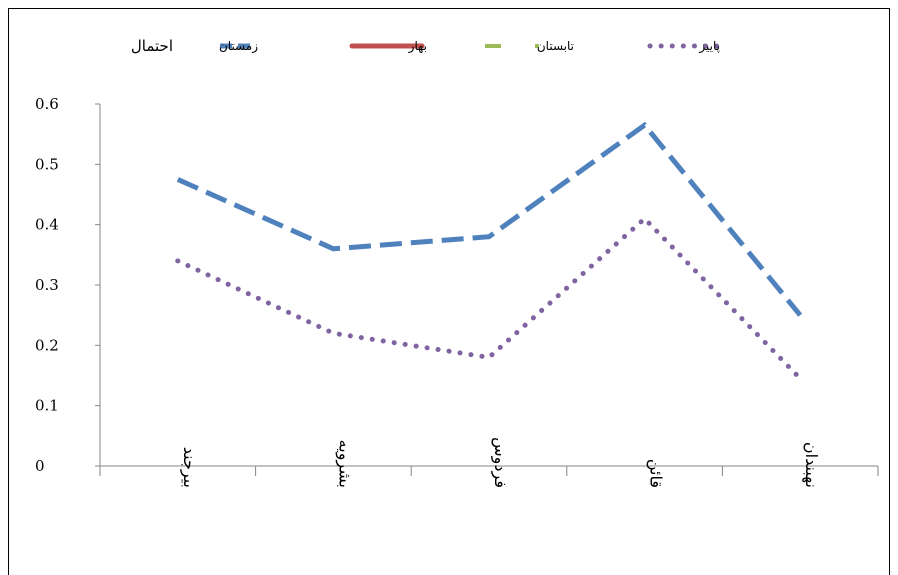 This screenshot has height=575, width=898. What do you see at coordinates (417, 46) in the screenshot?
I see `legend-label: بهار` at bounding box center [417, 46].